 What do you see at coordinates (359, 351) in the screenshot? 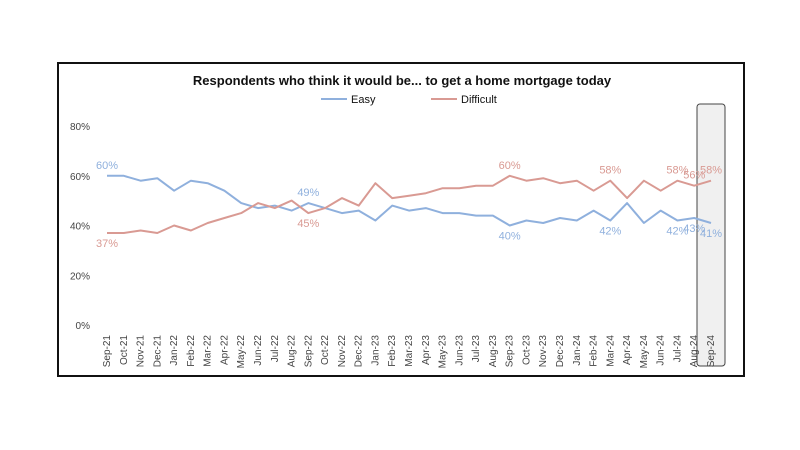
I see `x-tick-label: Dec-22` at bounding box center [359, 351].